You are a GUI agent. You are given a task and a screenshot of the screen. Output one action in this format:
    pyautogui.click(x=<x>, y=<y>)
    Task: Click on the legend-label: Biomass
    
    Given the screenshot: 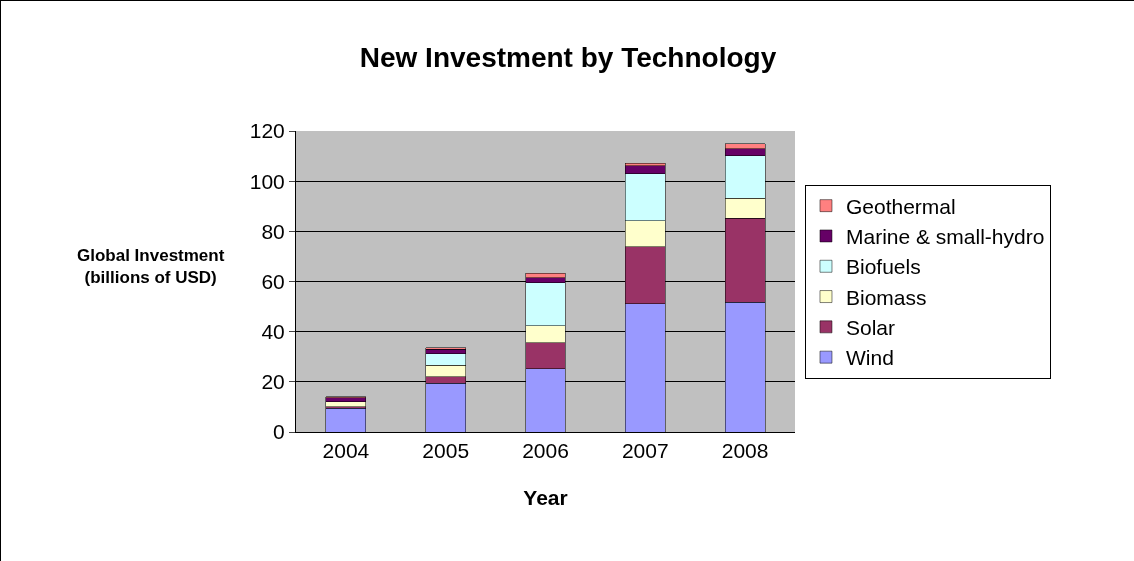 What is the action you would take?
    pyautogui.click(x=886, y=297)
    